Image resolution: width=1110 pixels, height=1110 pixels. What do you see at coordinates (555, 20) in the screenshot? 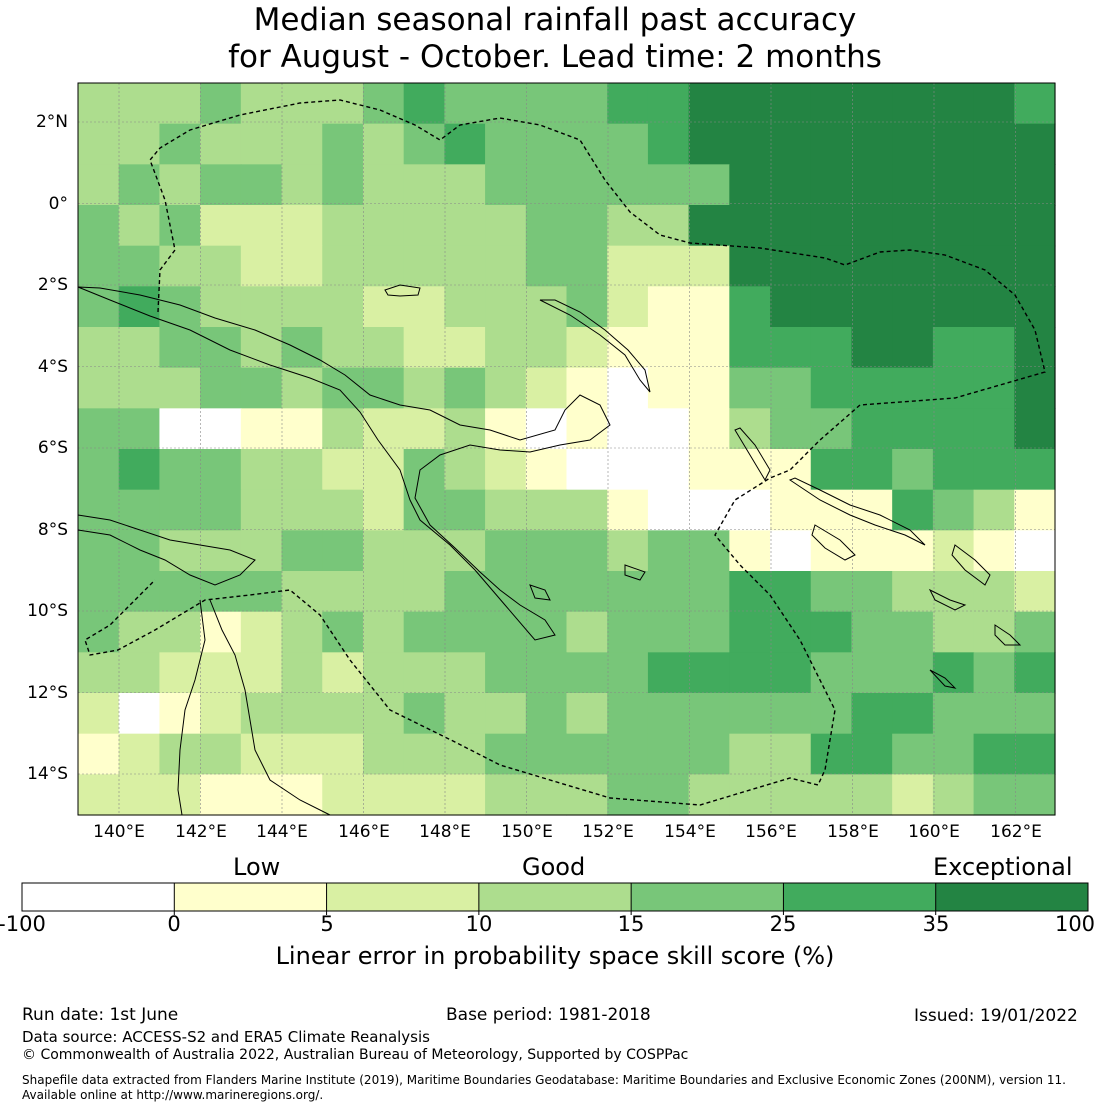
I see `map-title-line1: Median seasonal rainfall past accuracy` at bounding box center [555, 20].